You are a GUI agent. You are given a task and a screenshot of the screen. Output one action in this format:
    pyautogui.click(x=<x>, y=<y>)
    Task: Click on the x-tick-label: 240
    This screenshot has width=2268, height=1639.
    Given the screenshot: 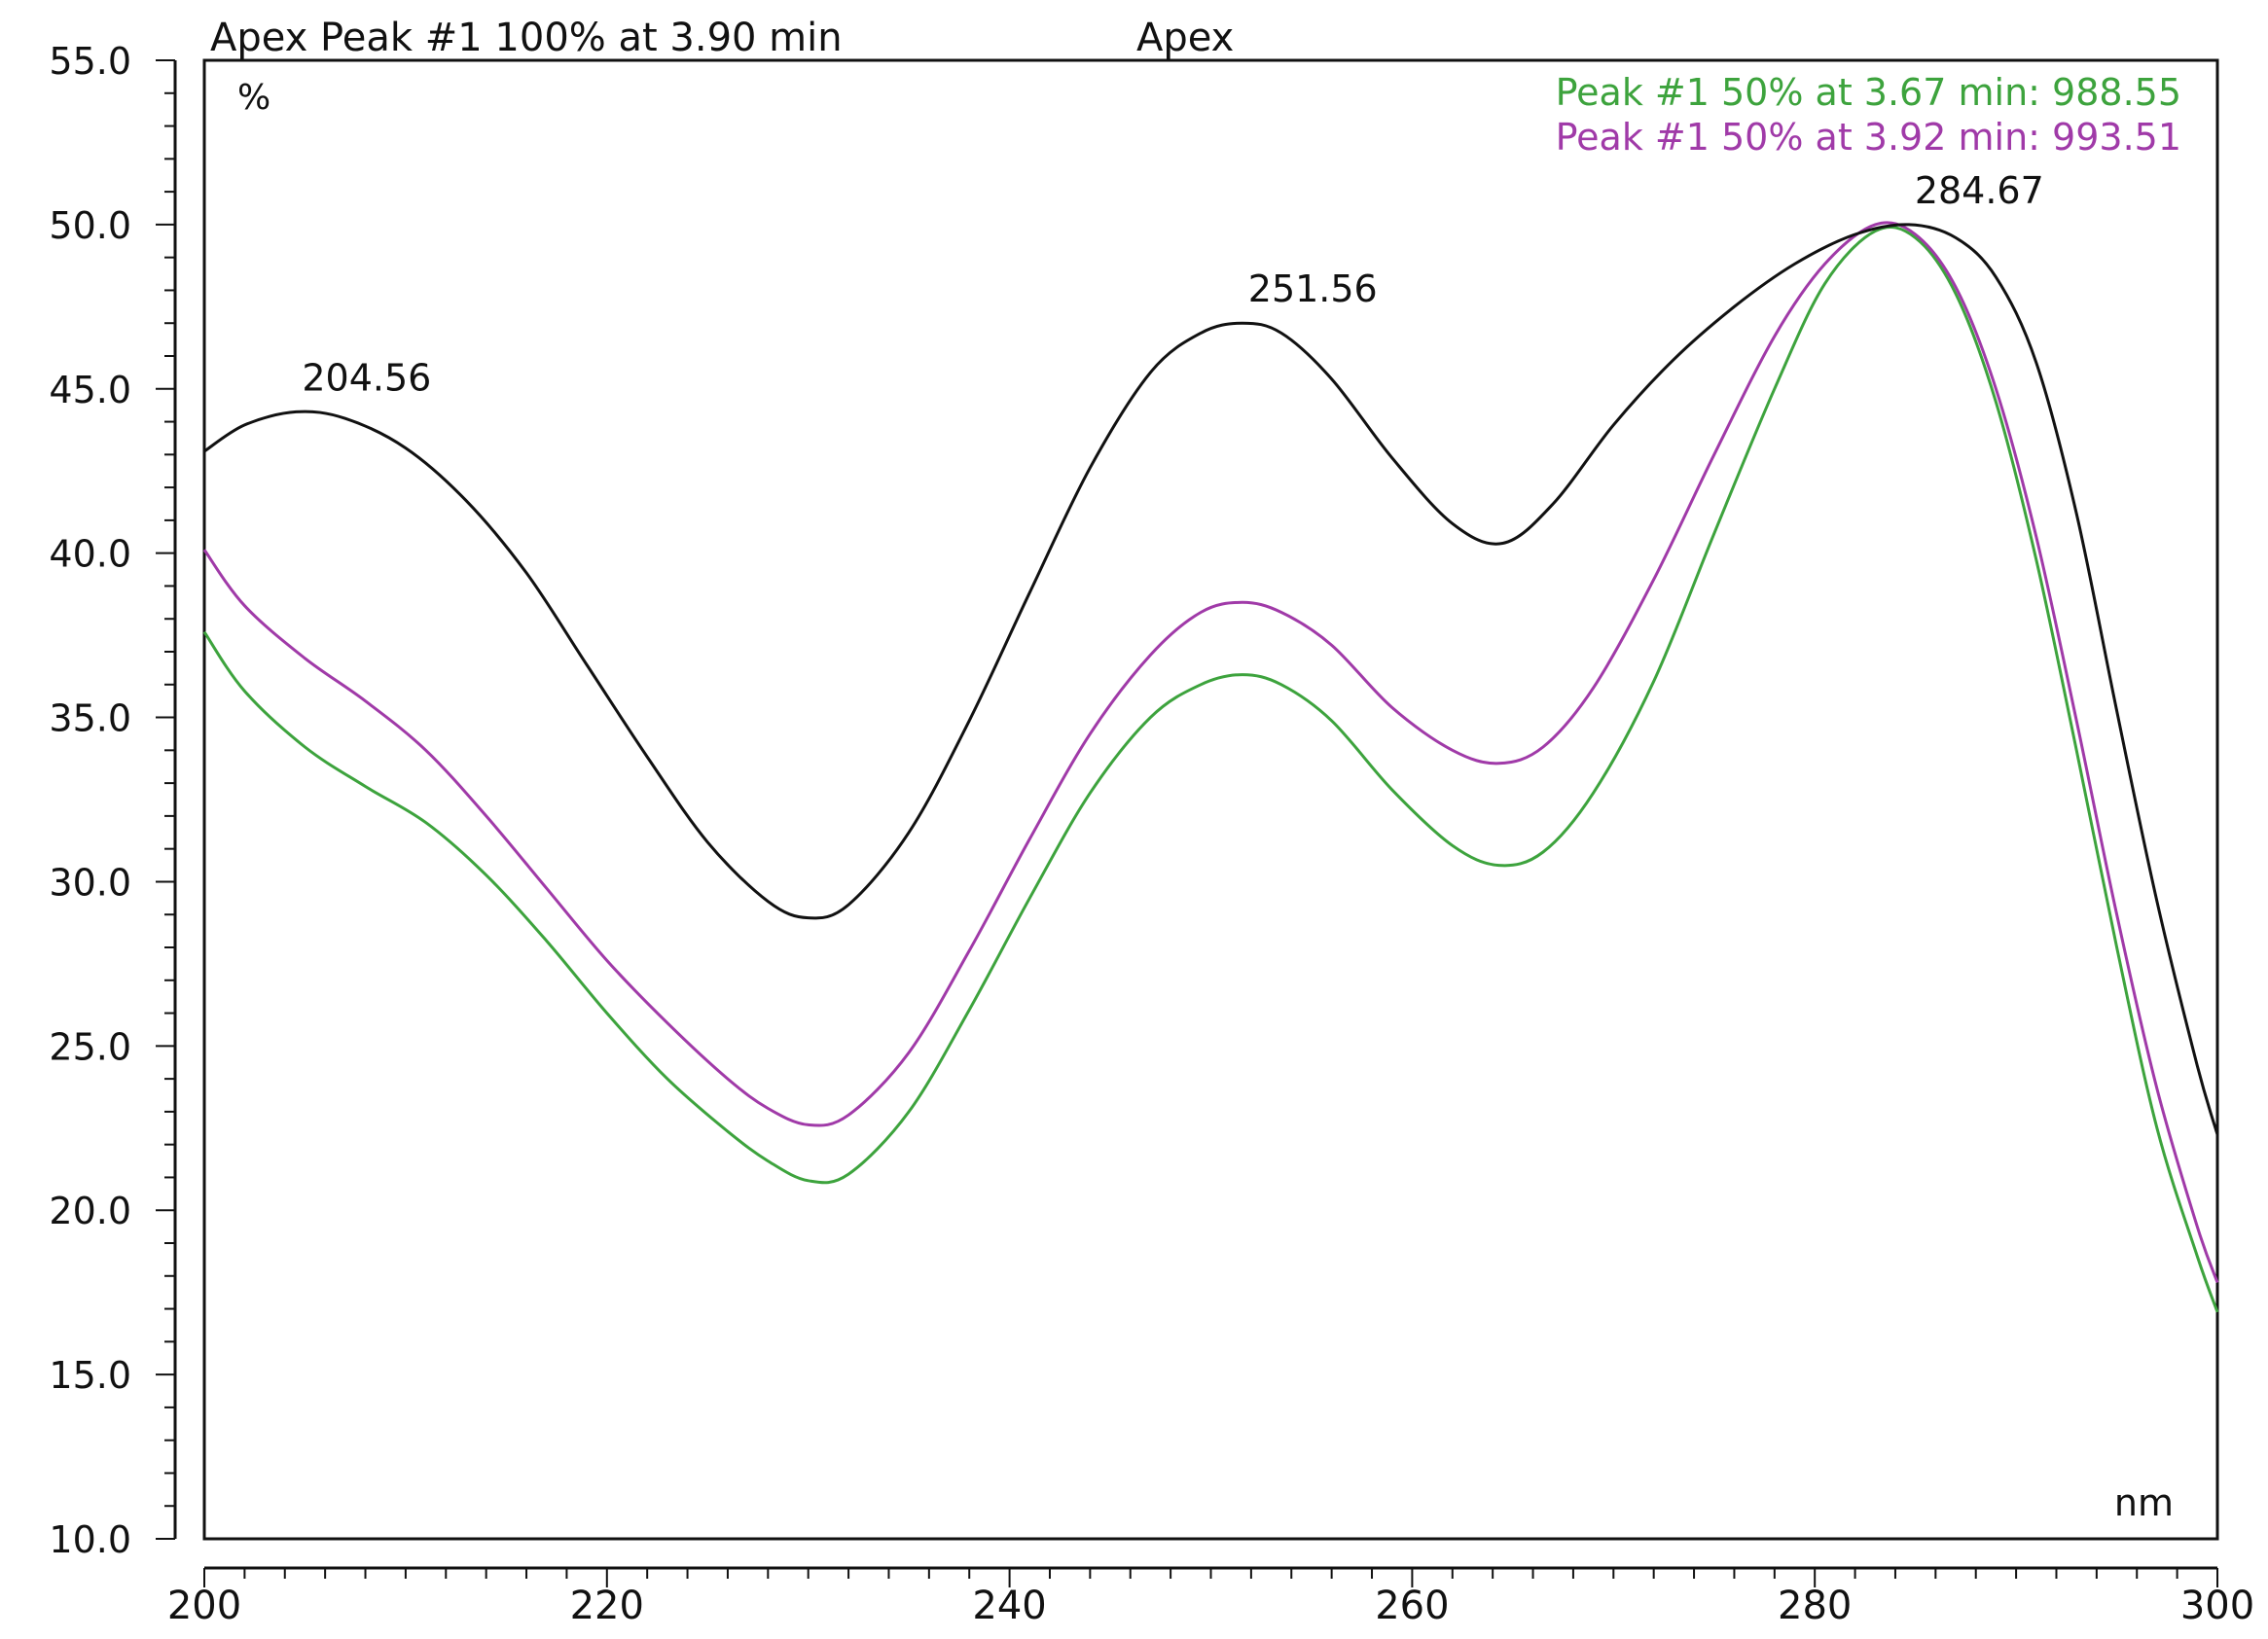 What is the action you would take?
    pyautogui.click(x=1009, y=1606)
    